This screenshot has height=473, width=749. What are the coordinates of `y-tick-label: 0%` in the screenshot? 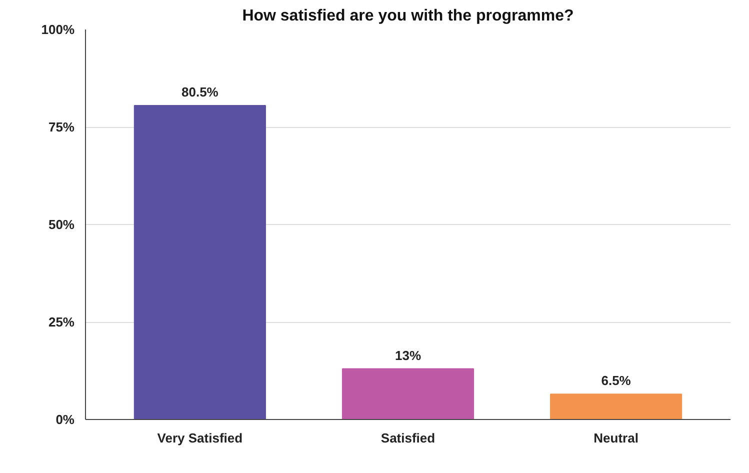 It's located at (65, 419).